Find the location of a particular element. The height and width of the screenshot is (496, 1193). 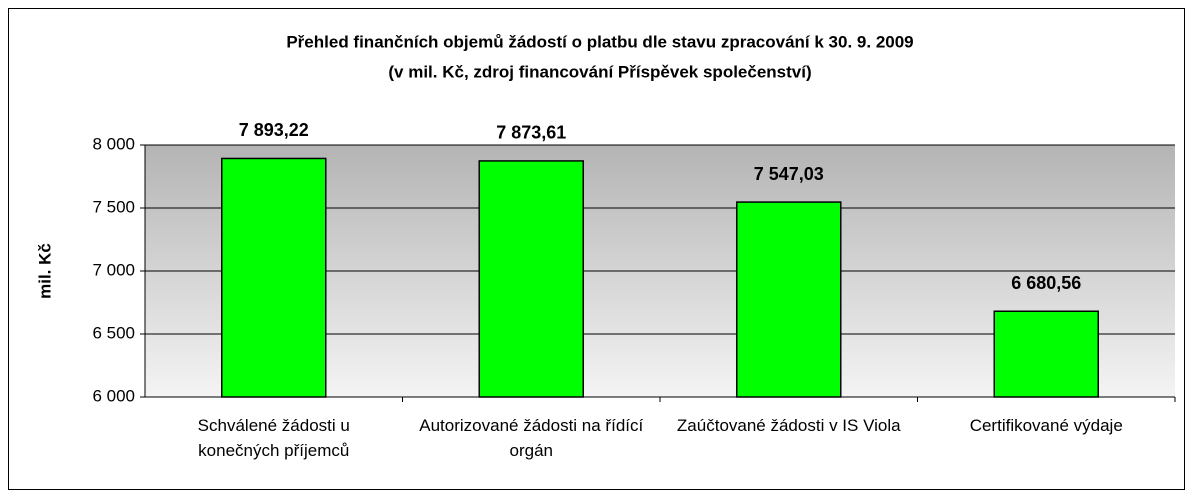

x-tick-label: Autorizované žádosti na řídící orgán is located at coordinates (531, 438).